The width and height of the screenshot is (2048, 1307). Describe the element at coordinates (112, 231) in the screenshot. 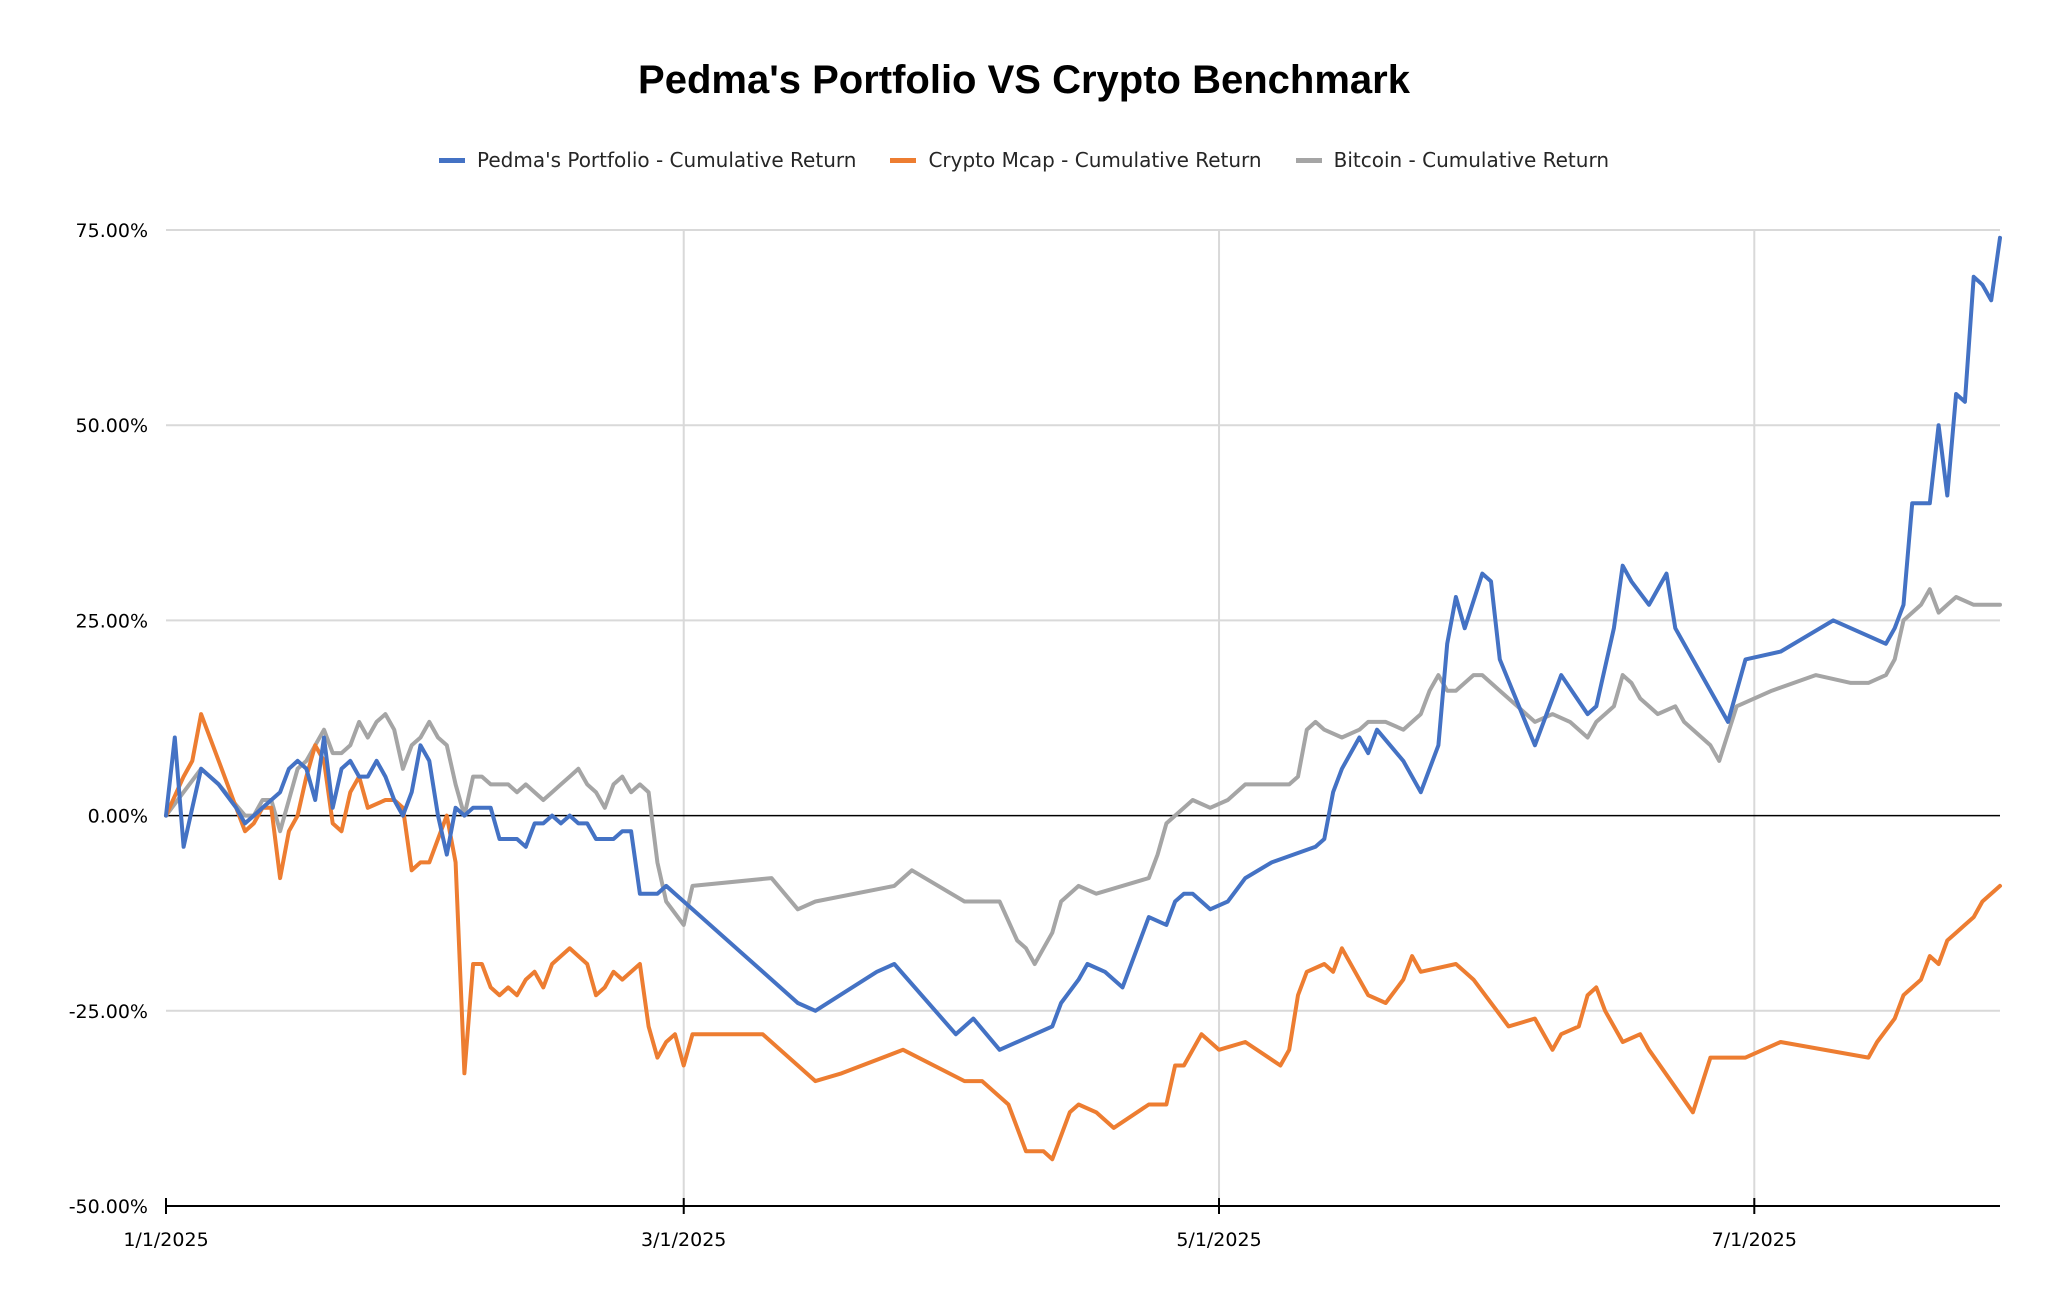

I see `y-tick-label: 75.00%` at that location.